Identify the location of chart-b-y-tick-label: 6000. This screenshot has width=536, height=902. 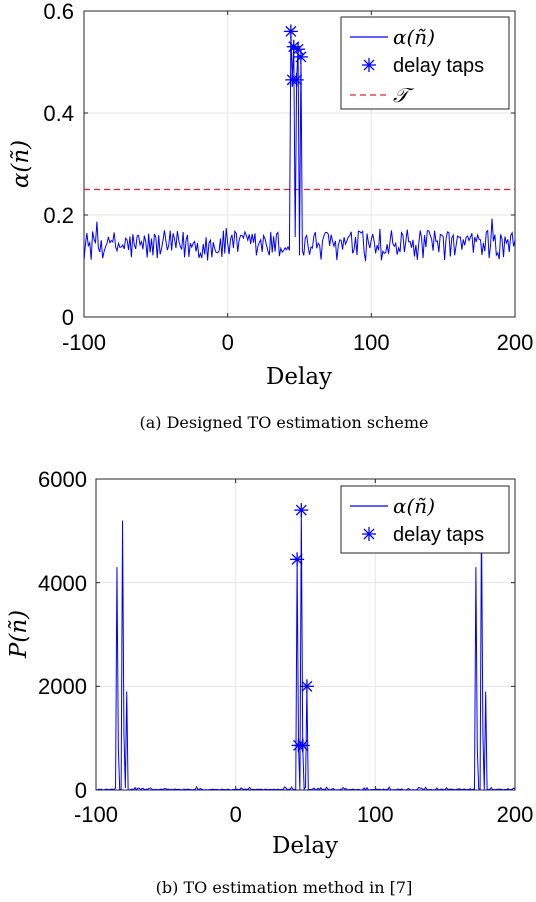
(62, 479).